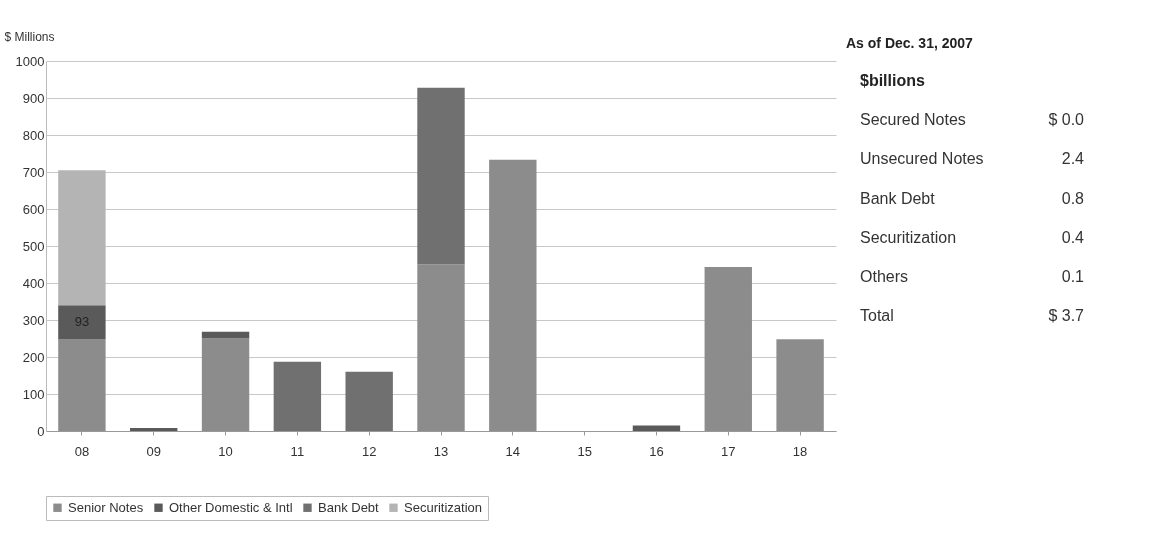  I want to click on x-tick-label: 10, so click(225, 451).